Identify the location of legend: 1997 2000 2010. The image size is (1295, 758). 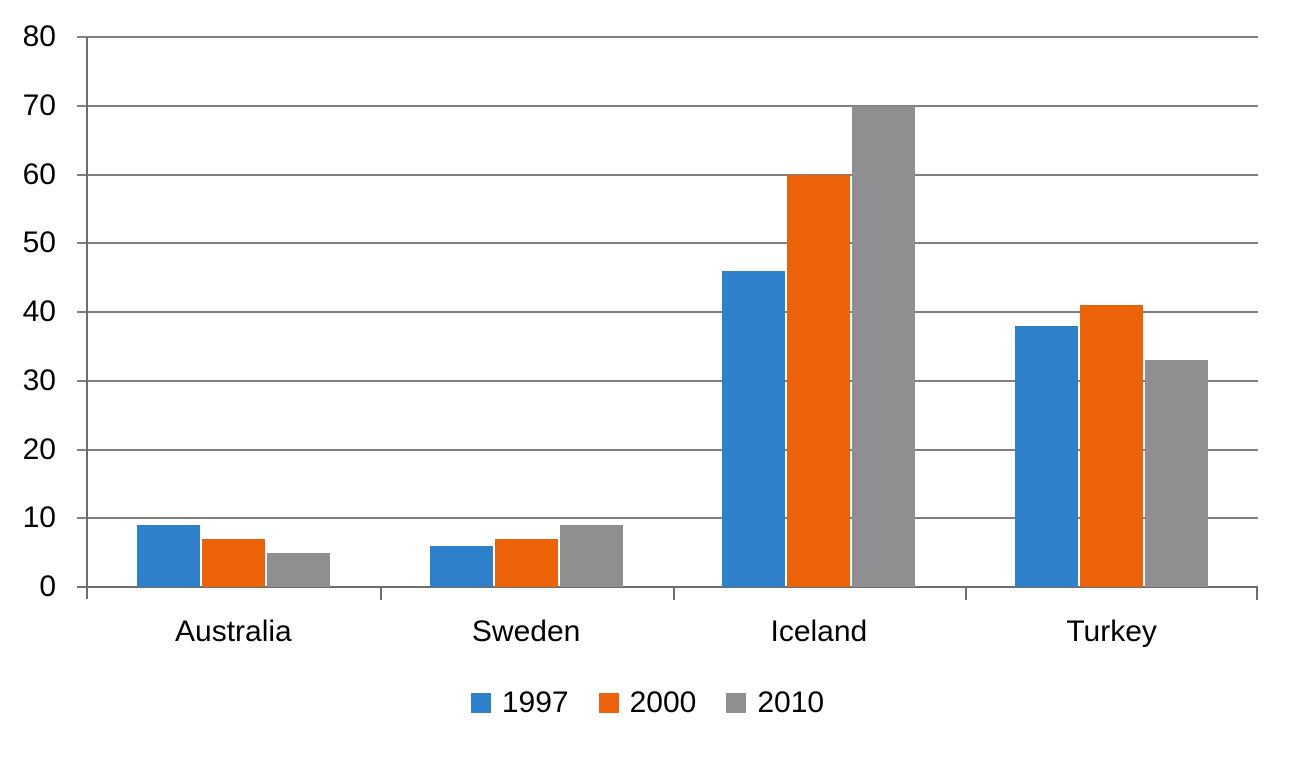
(647, 703).